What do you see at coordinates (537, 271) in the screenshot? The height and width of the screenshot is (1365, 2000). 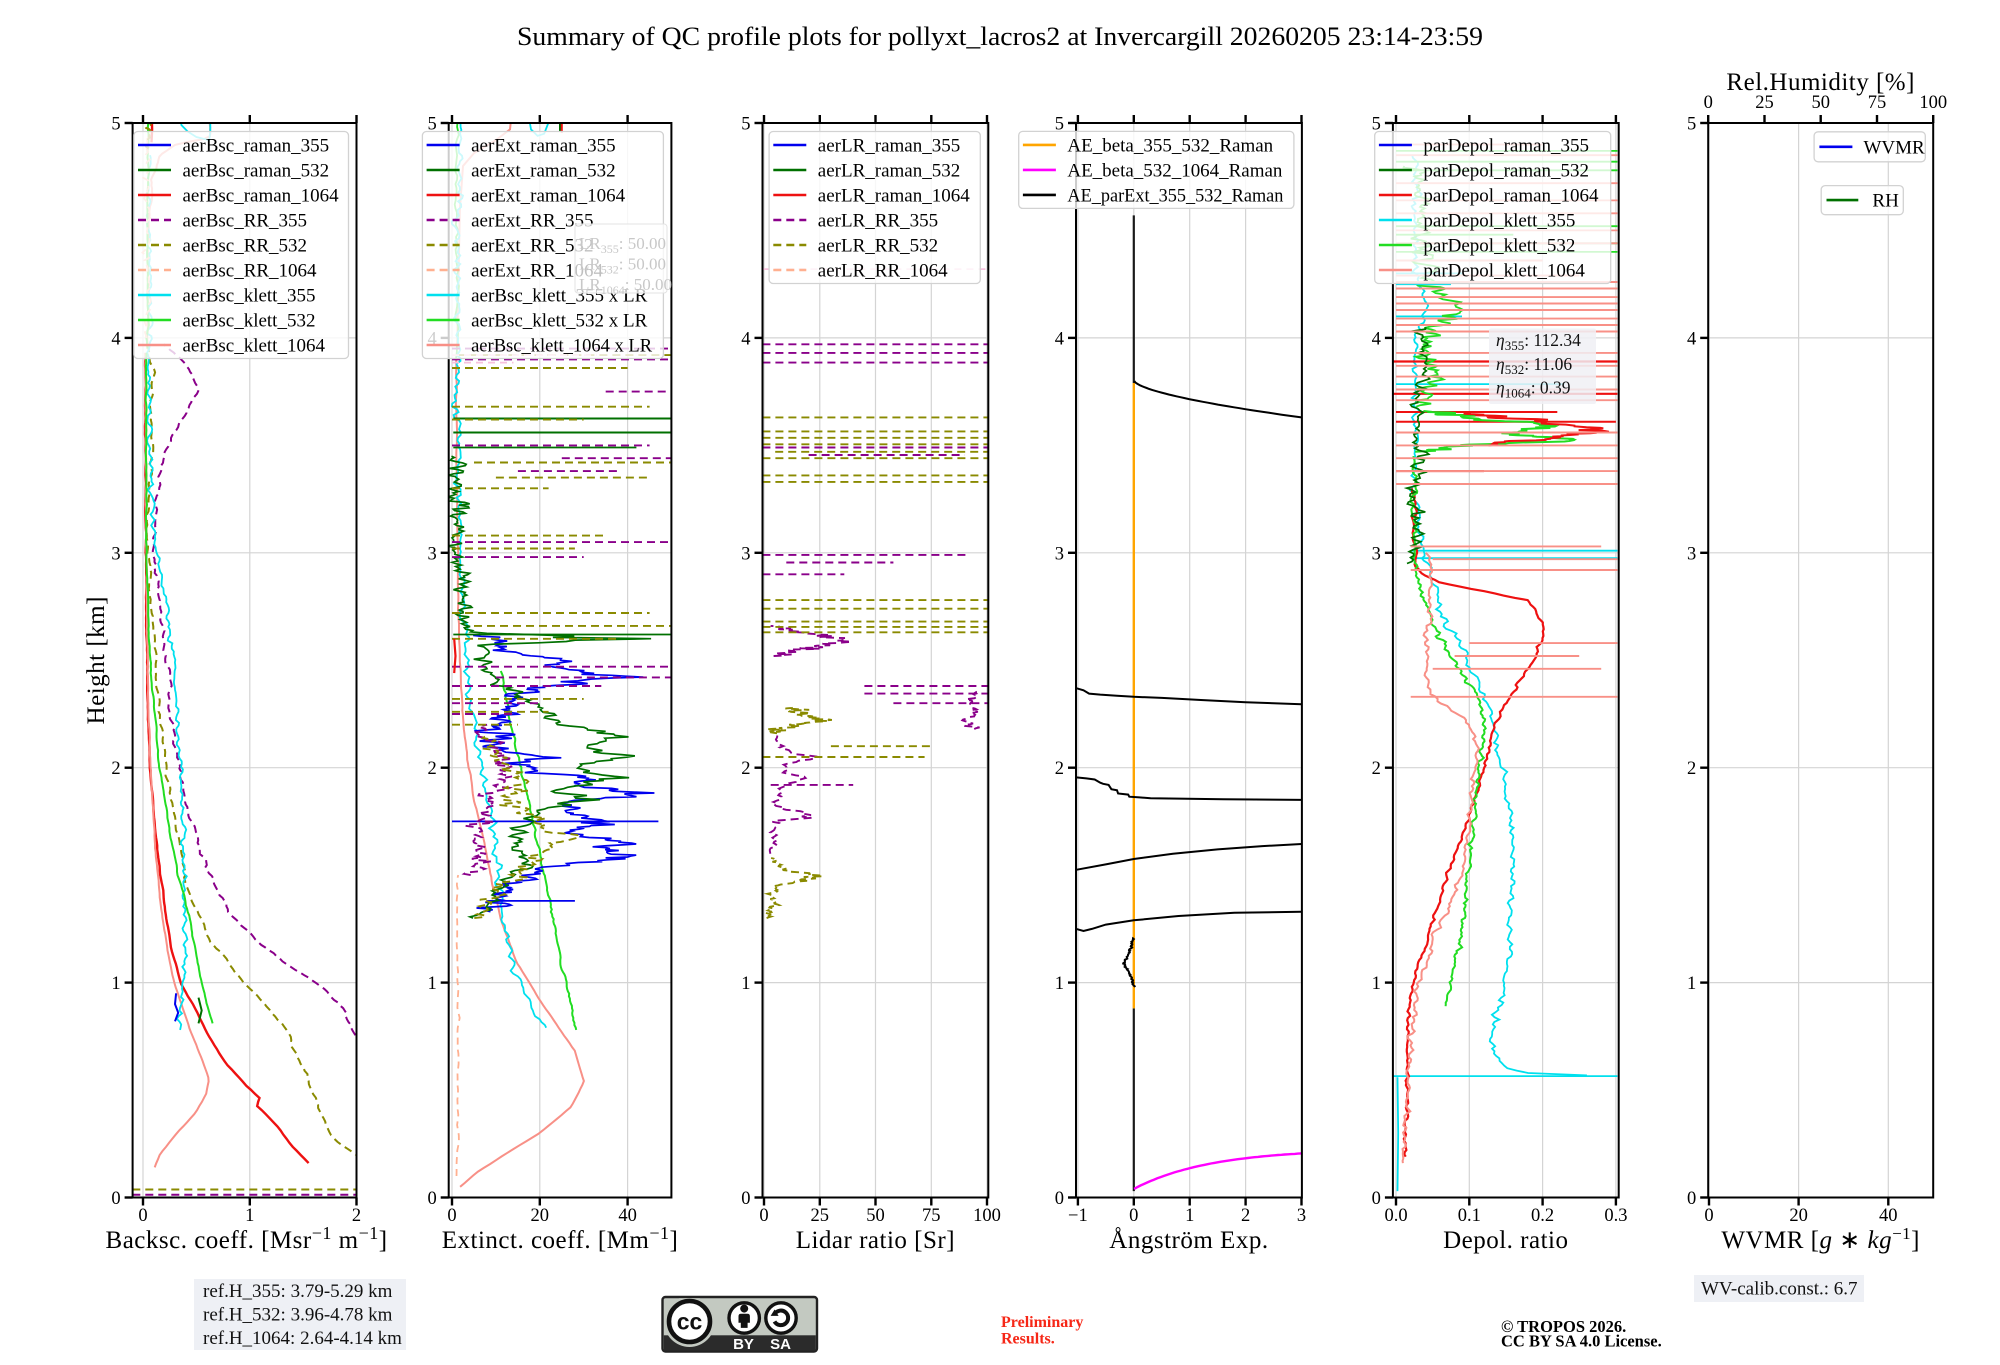 I see `svg-text: aerExt_RR_1064` at bounding box center [537, 271].